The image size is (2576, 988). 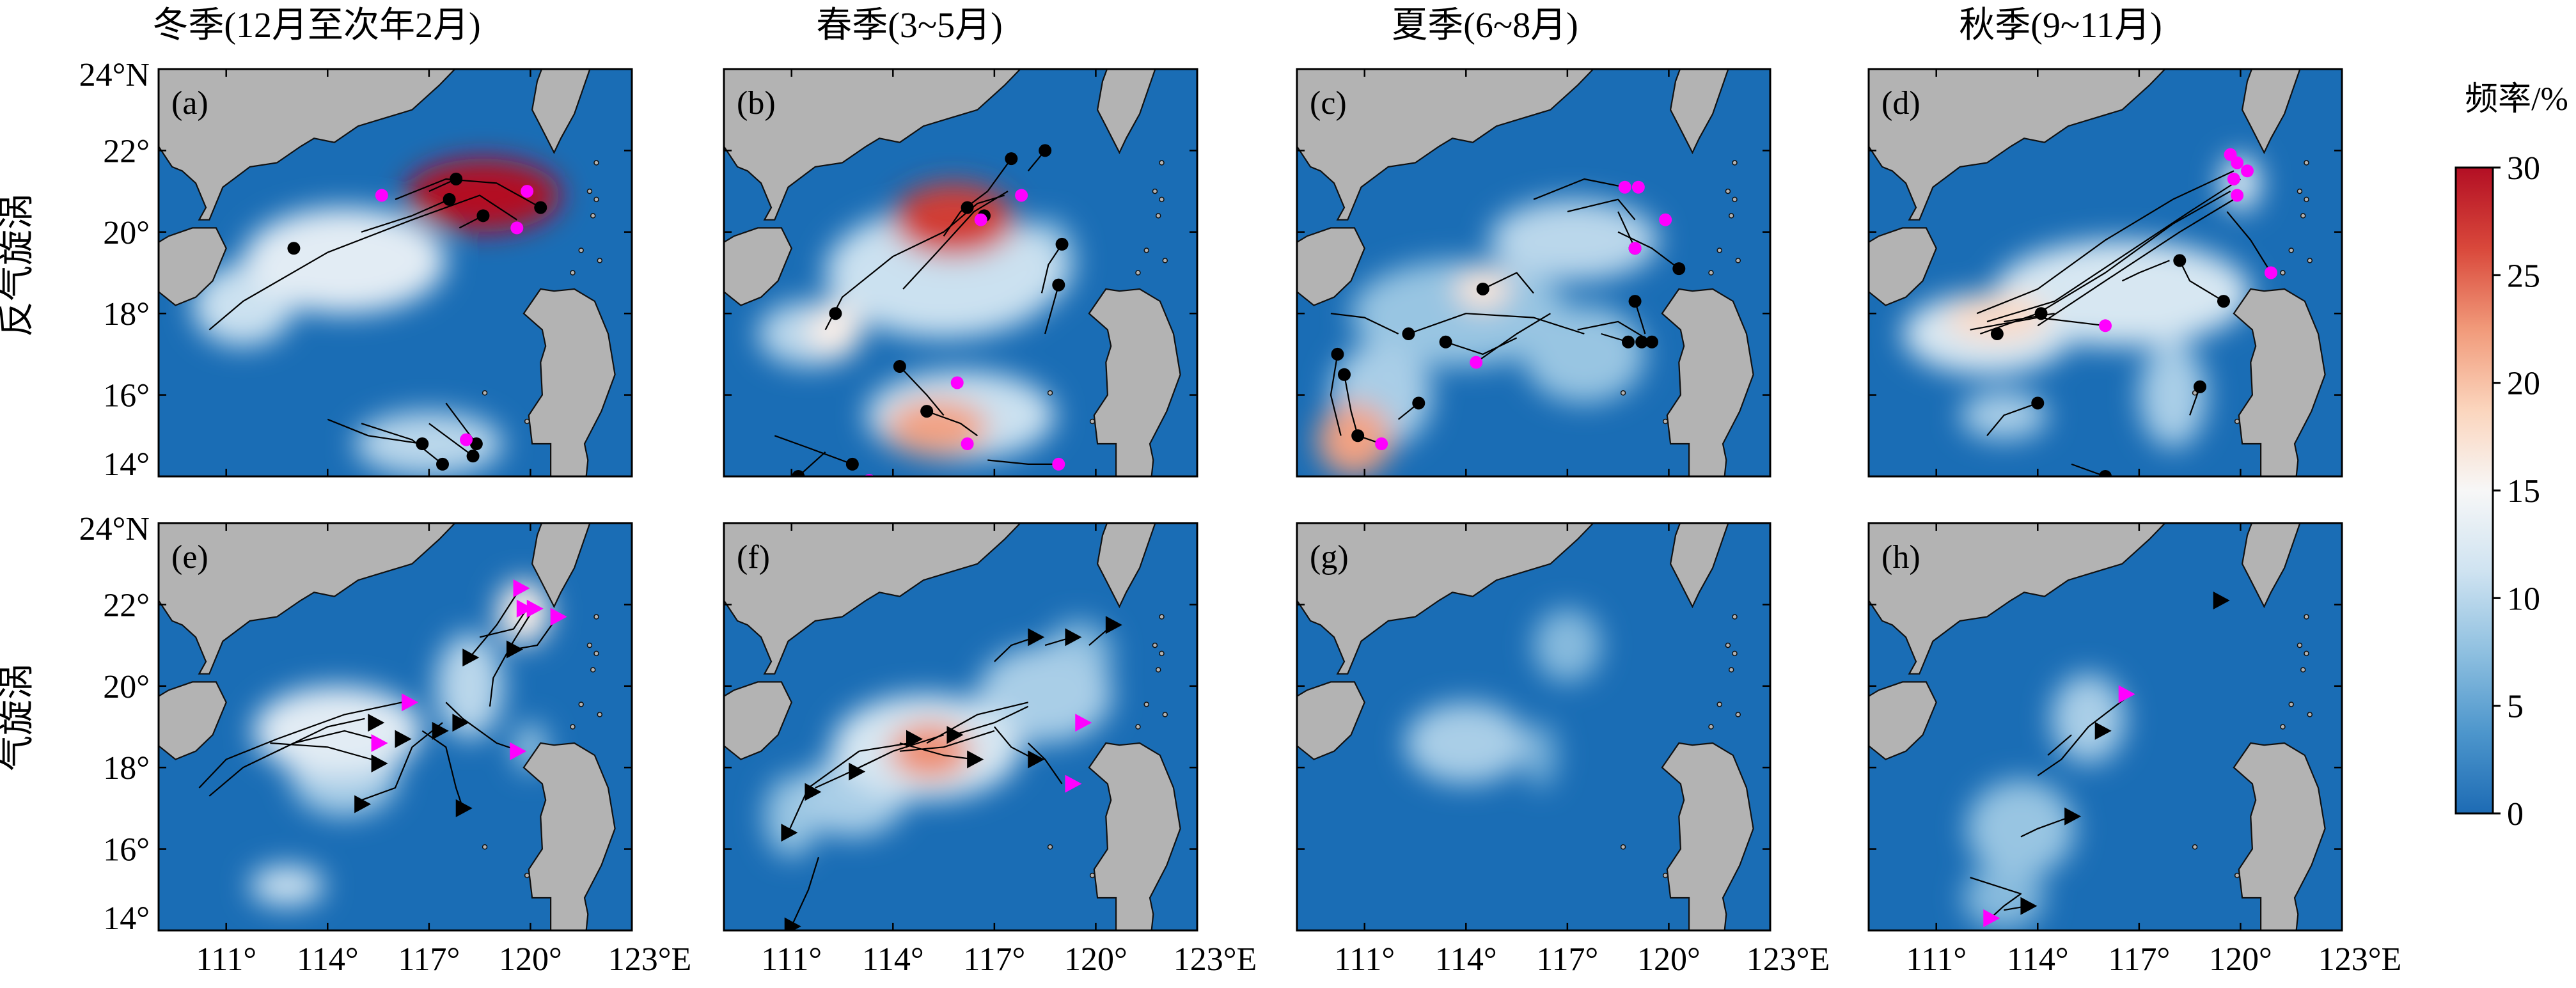 I want to click on land-mindoro, so click(x=1135, y=943).